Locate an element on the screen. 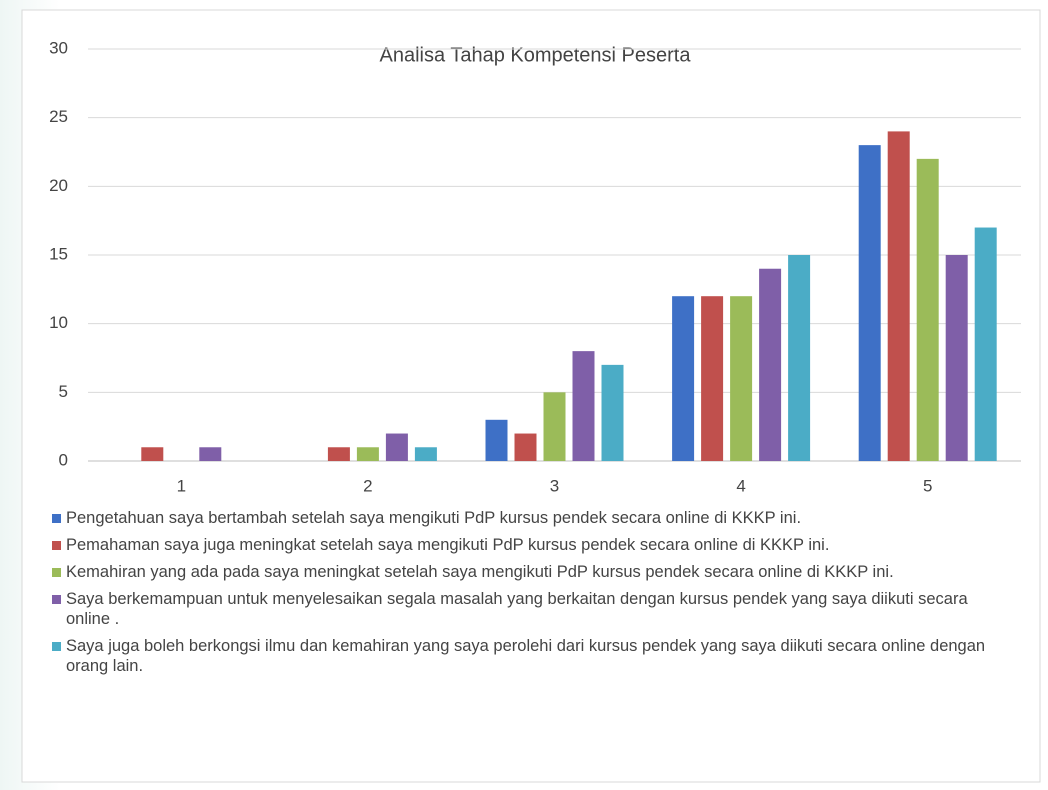  x-tick-label: 5 is located at coordinates (927, 485).